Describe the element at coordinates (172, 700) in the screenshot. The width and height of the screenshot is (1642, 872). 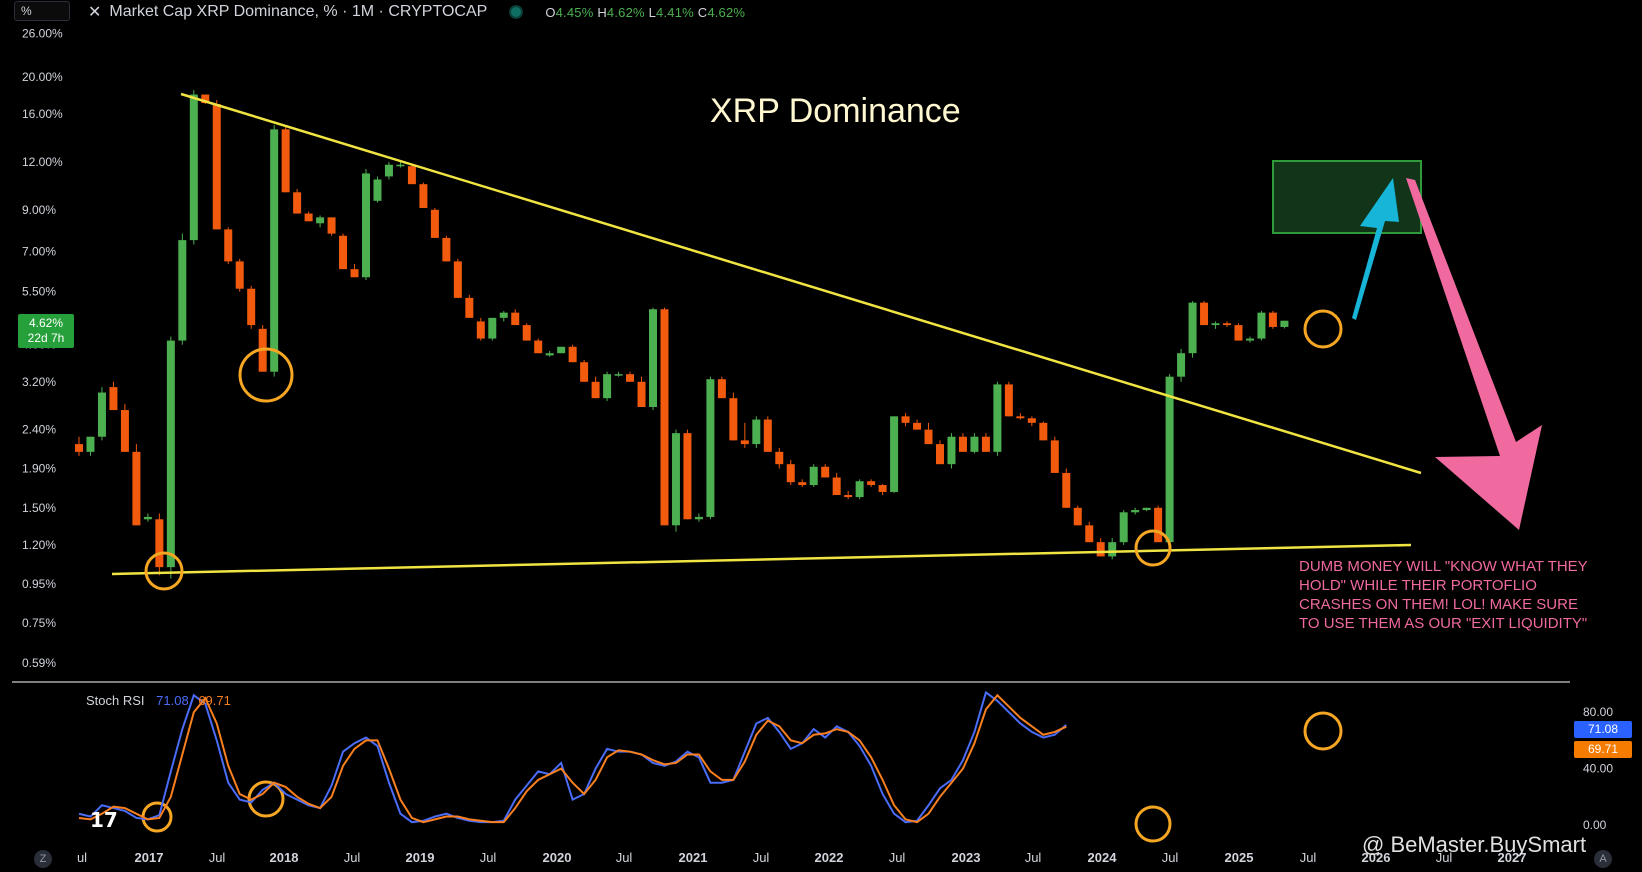
I see `k-value: 71.08` at that location.